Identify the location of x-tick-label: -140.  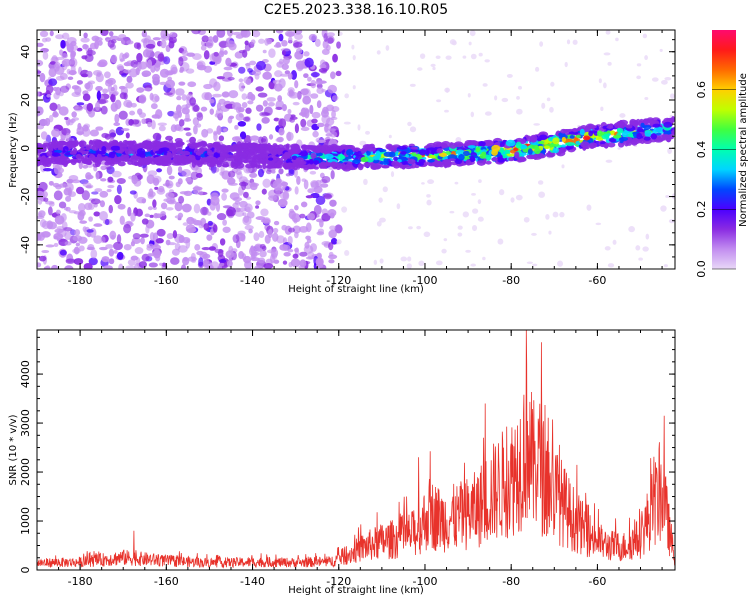
(252, 280).